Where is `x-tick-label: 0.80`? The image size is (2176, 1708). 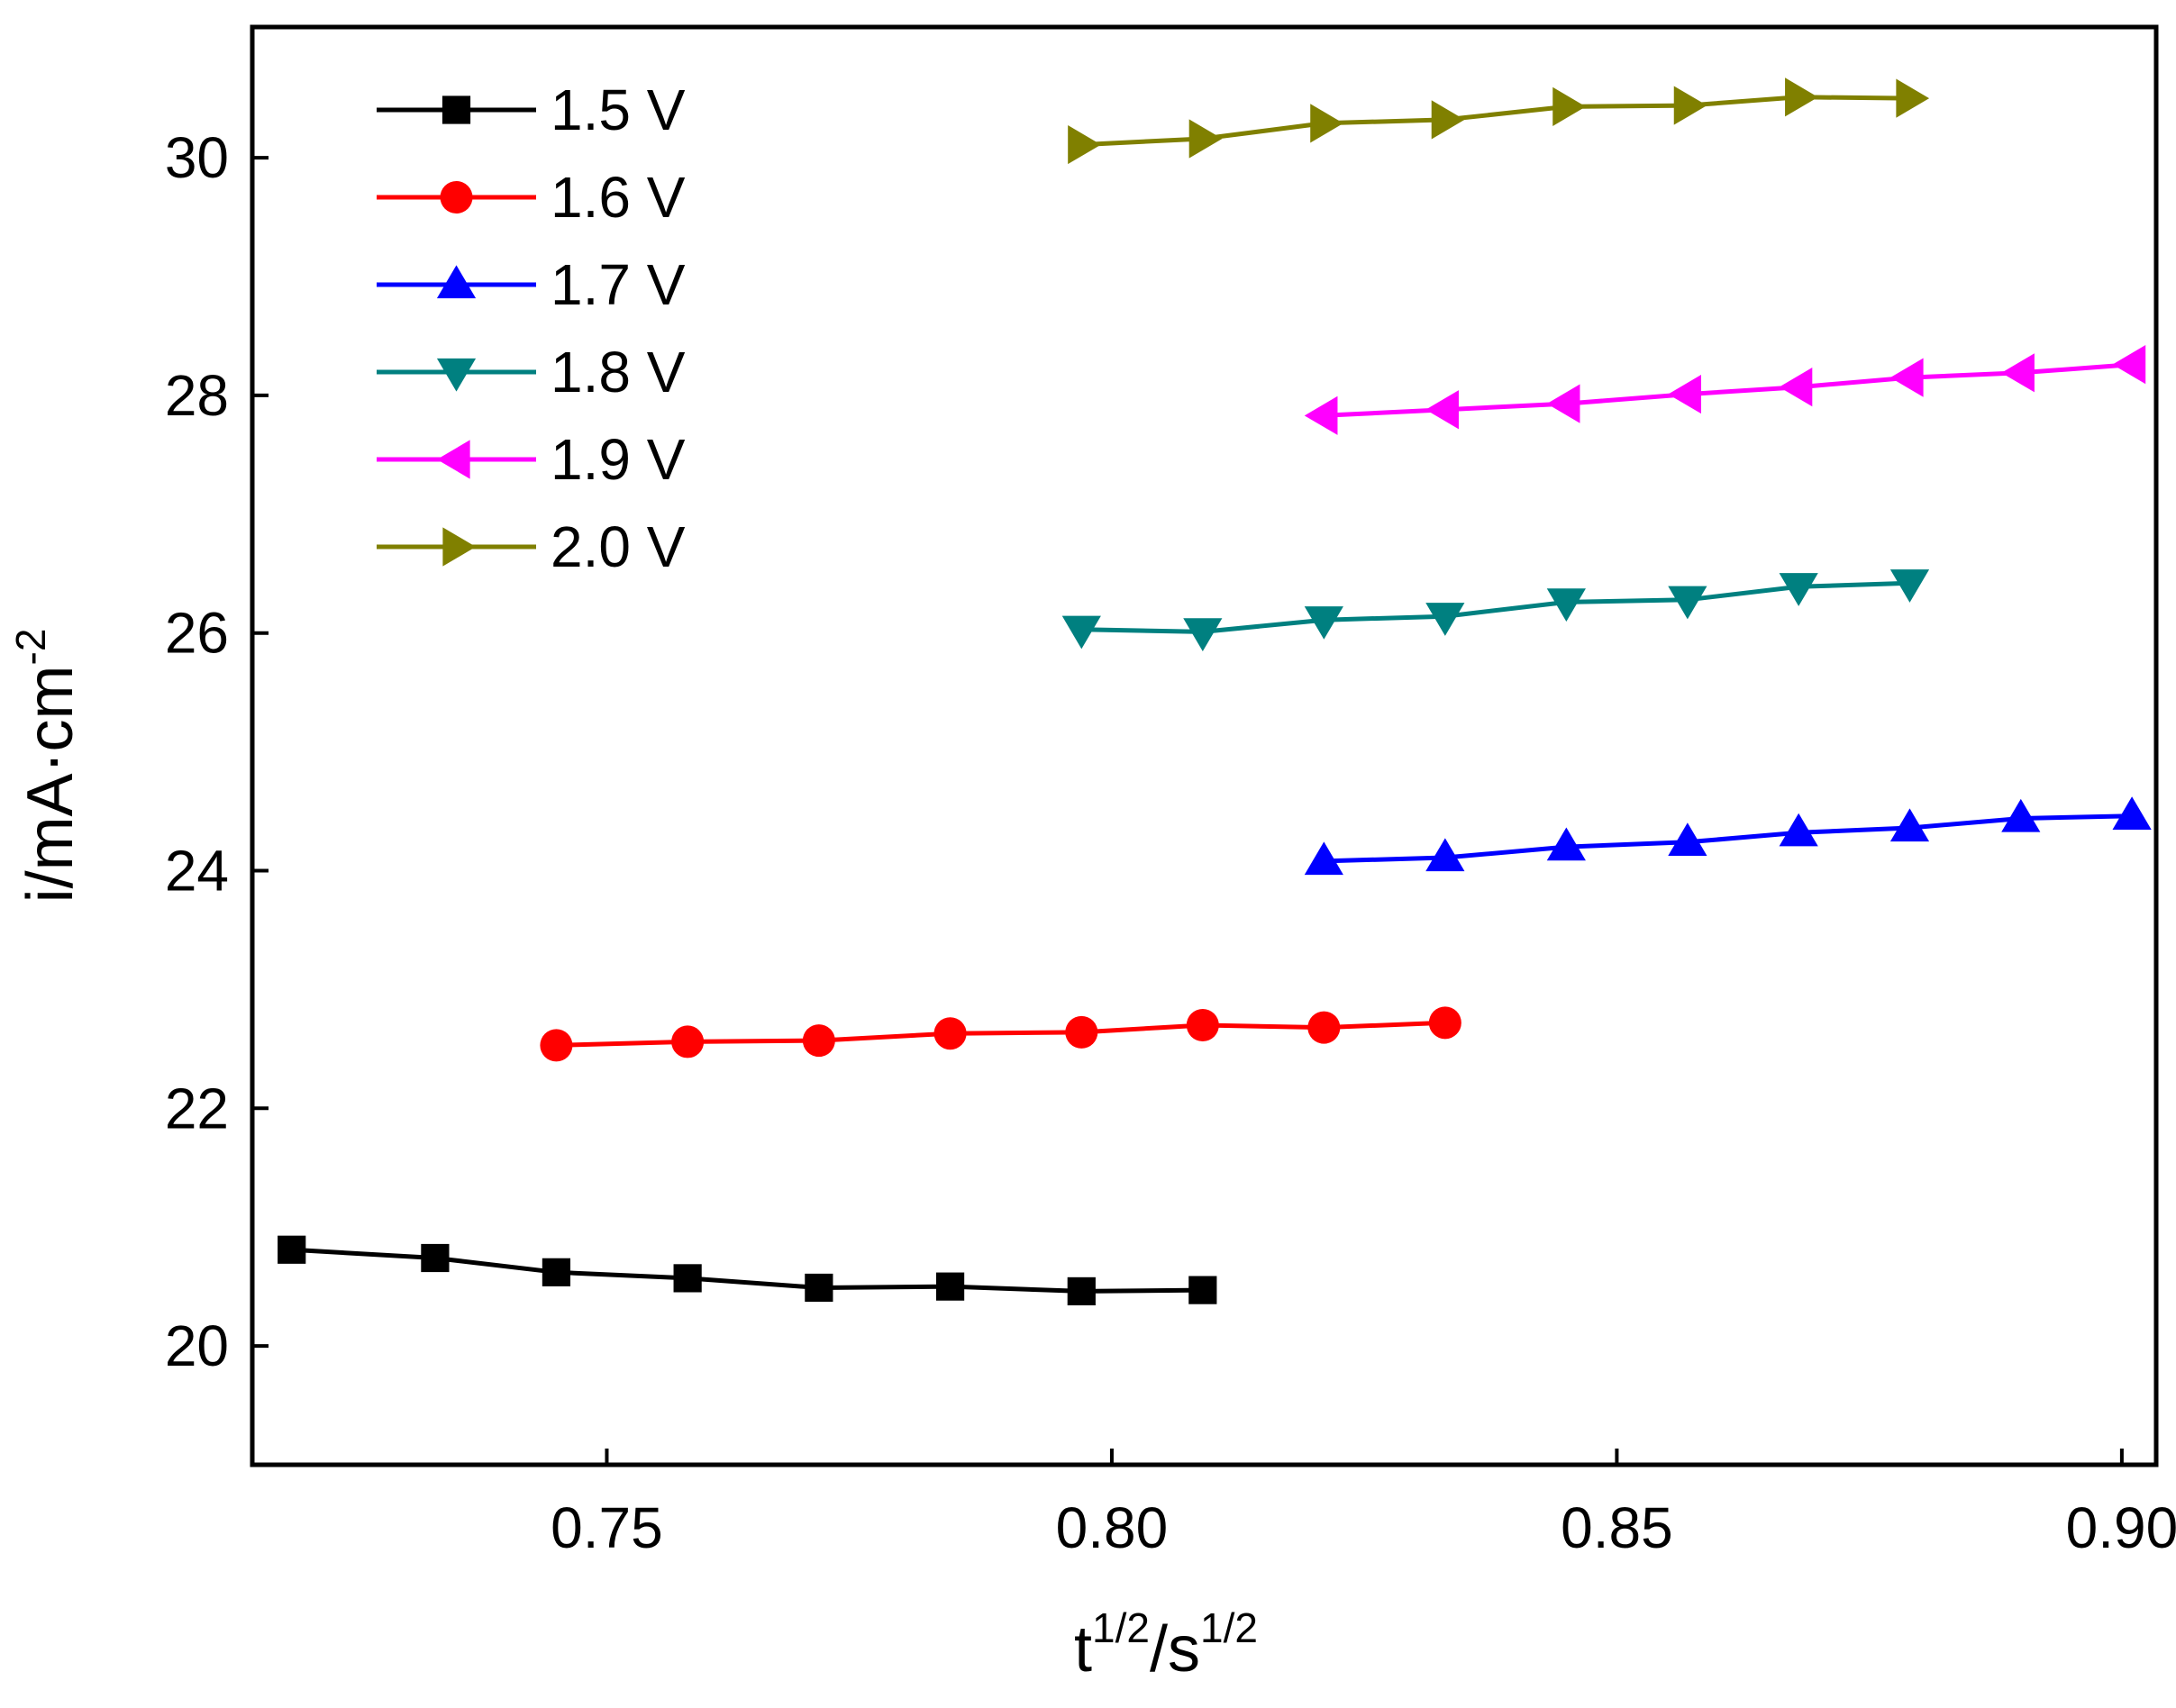
x-tick-label: 0.80 is located at coordinates (1113, 1527).